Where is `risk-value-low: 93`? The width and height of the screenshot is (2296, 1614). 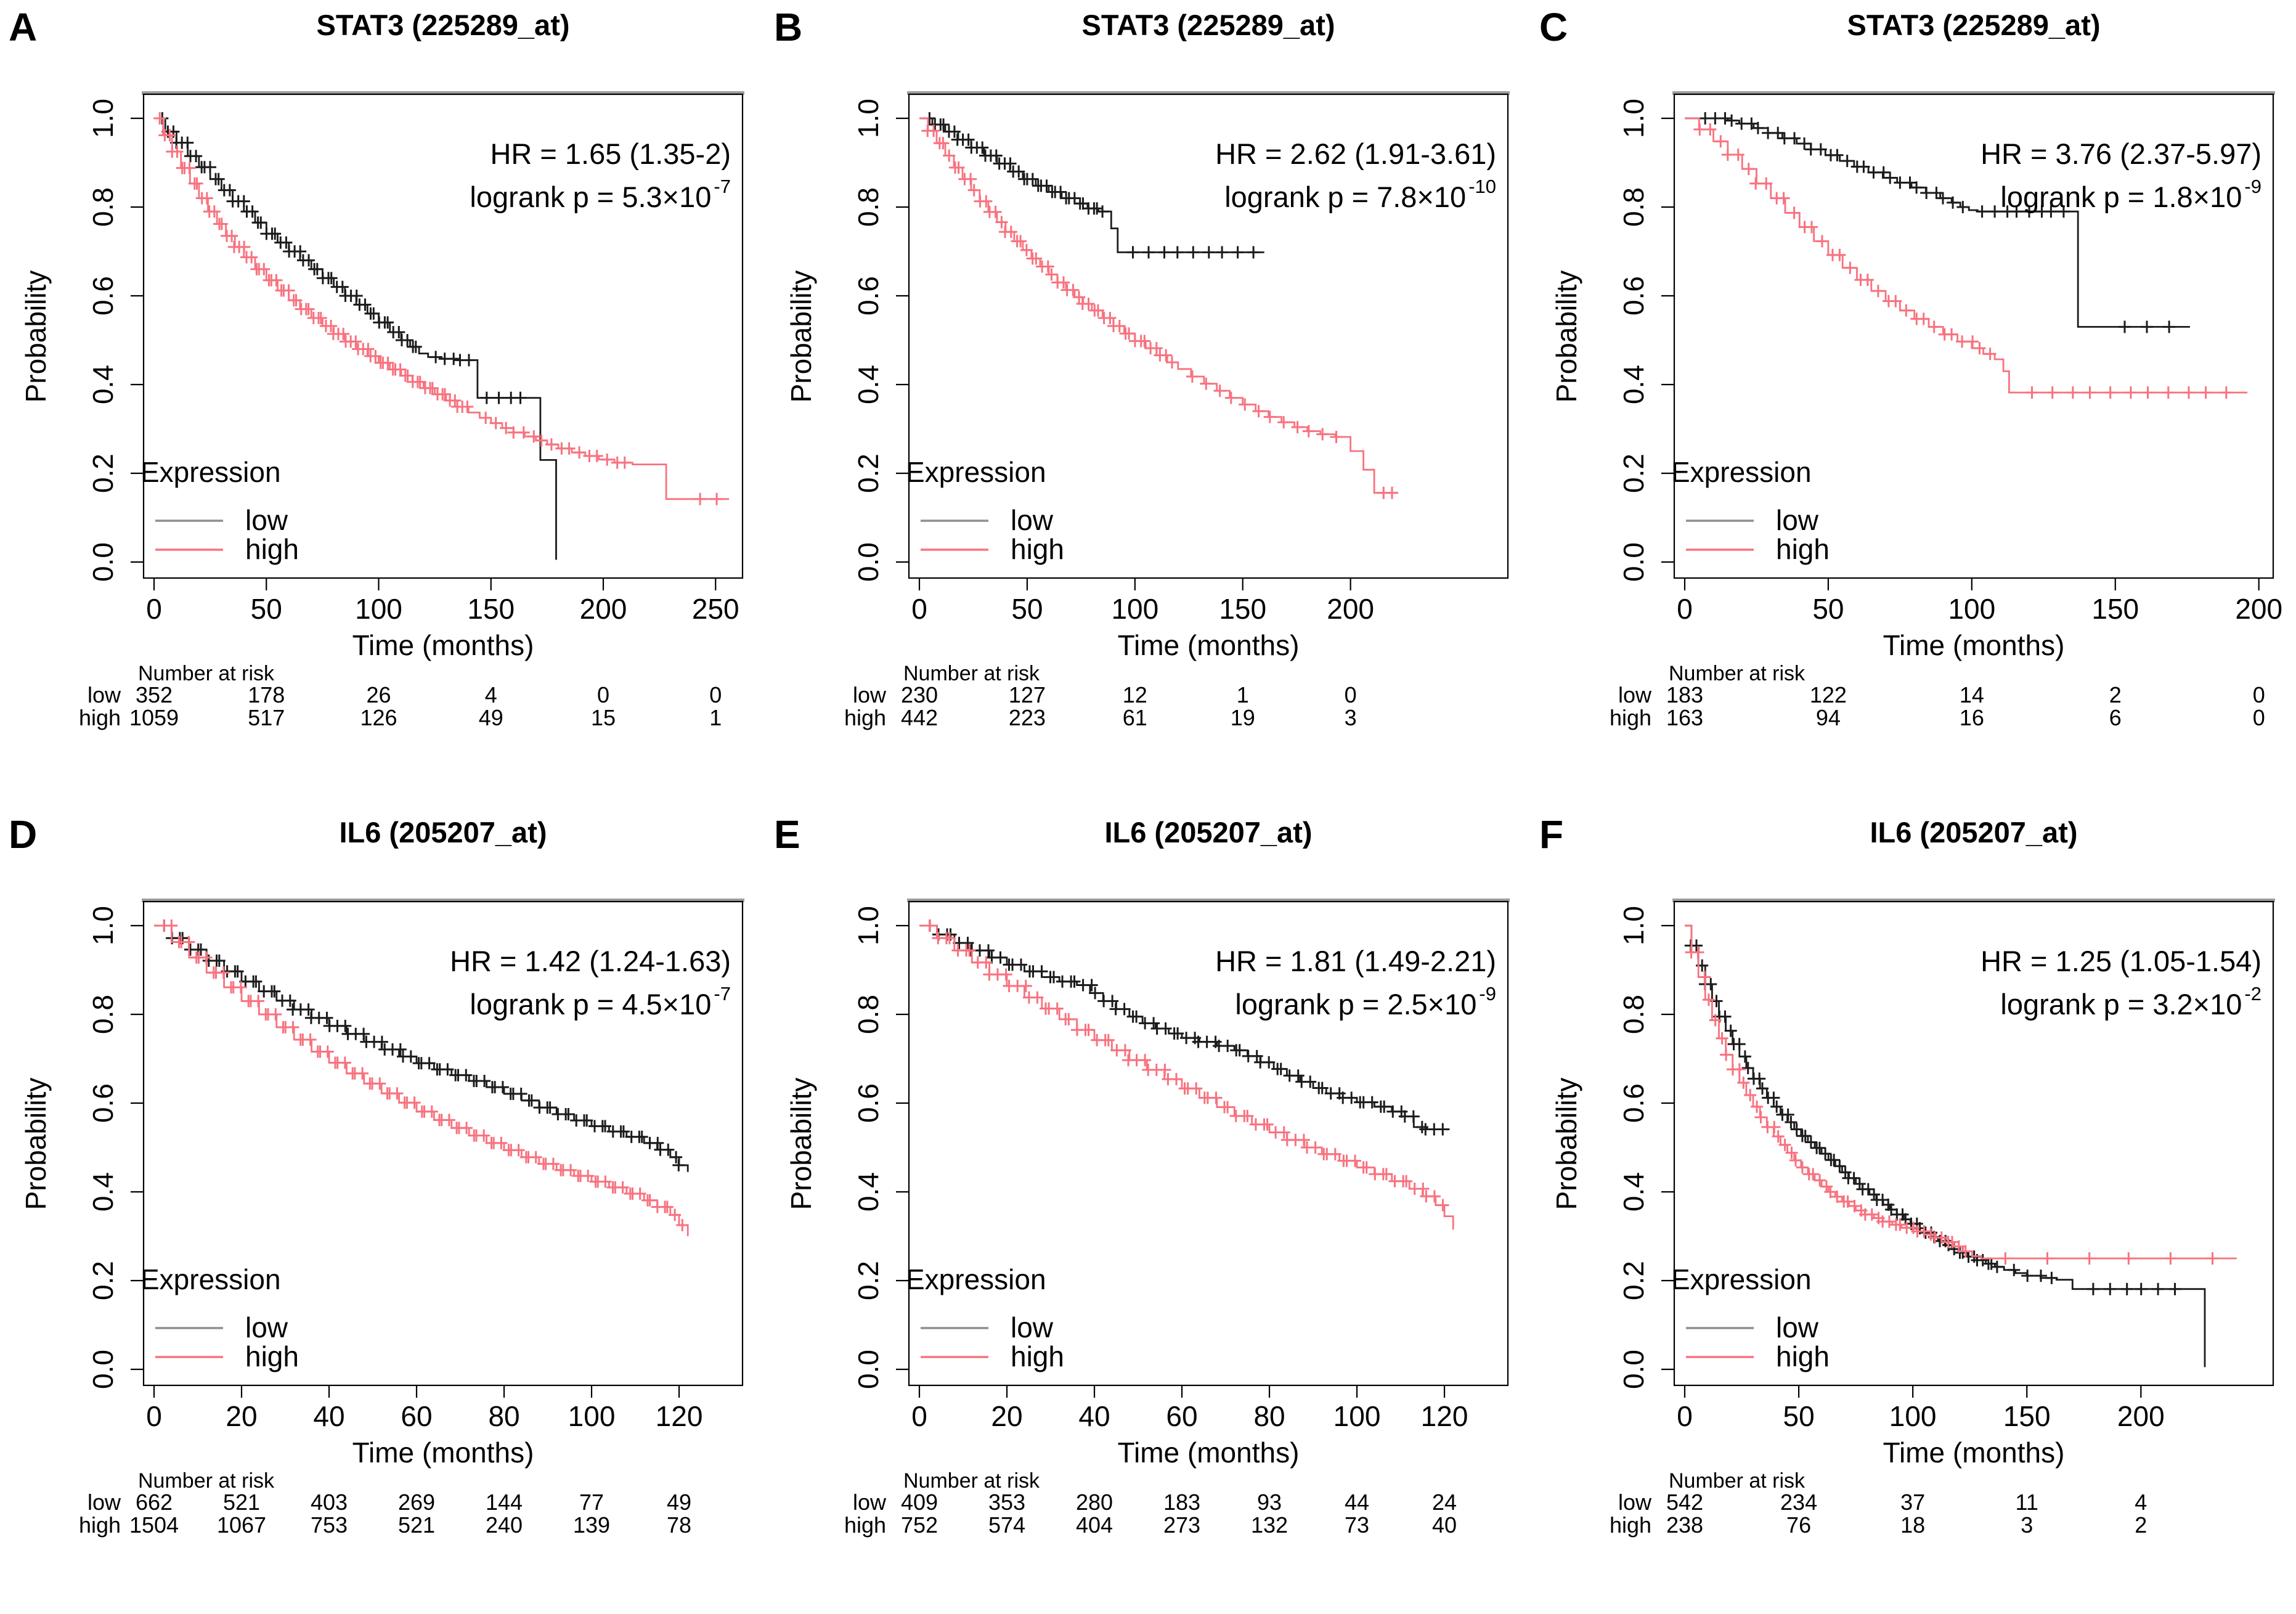 risk-value-low: 93 is located at coordinates (1269, 1502).